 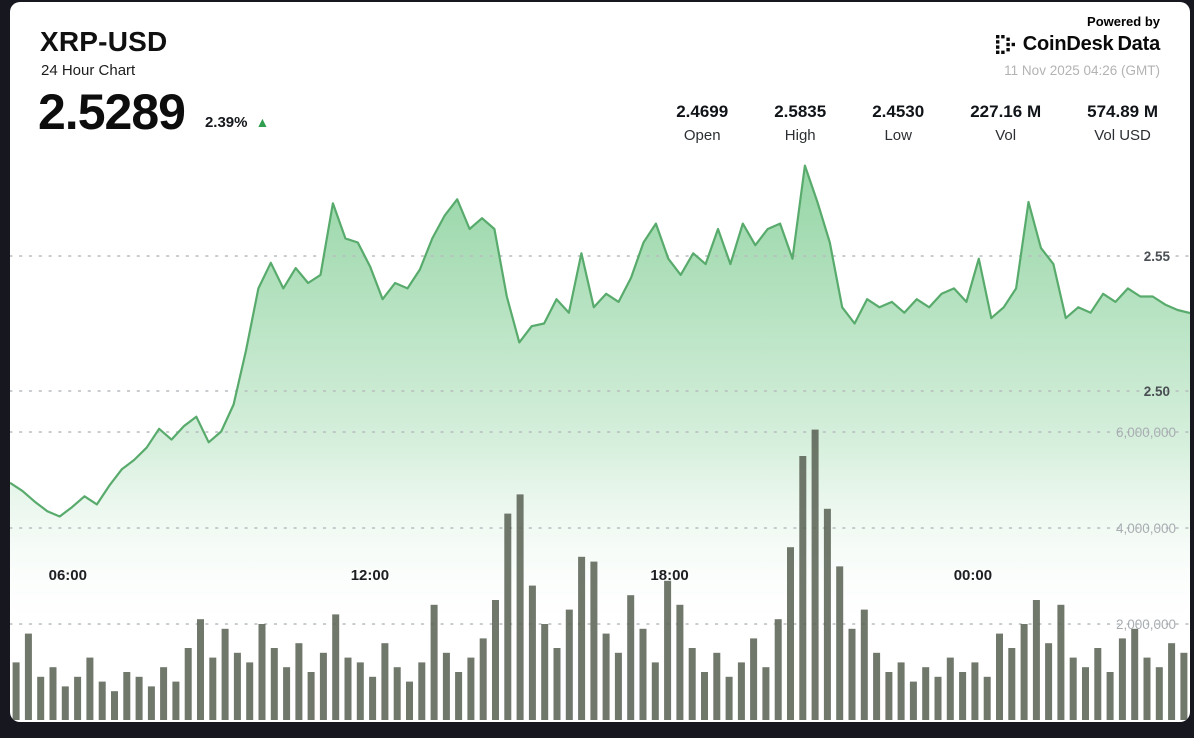 What do you see at coordinates (800, 123) in the screenshot?
I see `stat-high: 2.5835 High` at bounding box center [800, 123].